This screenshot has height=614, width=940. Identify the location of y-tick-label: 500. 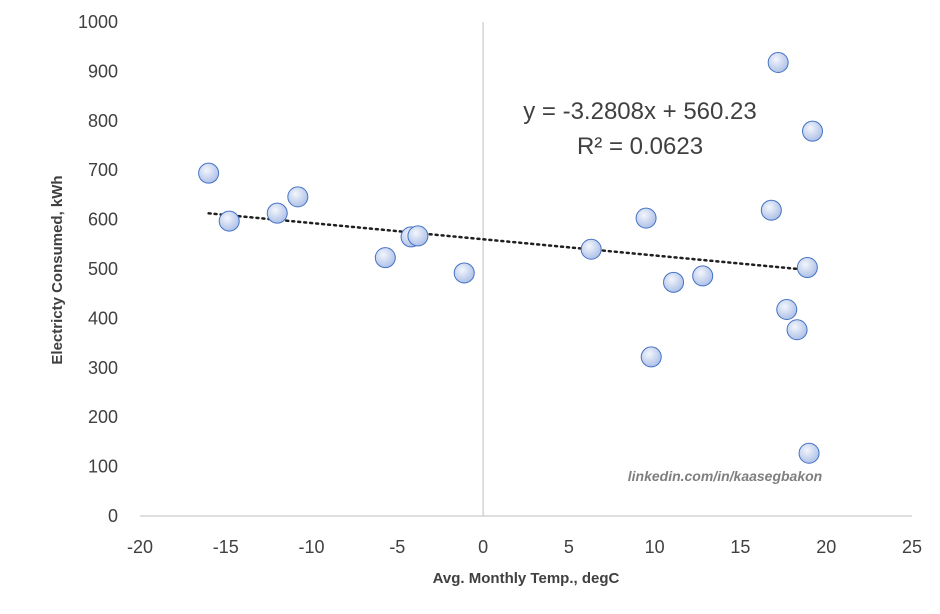
(103, 269).